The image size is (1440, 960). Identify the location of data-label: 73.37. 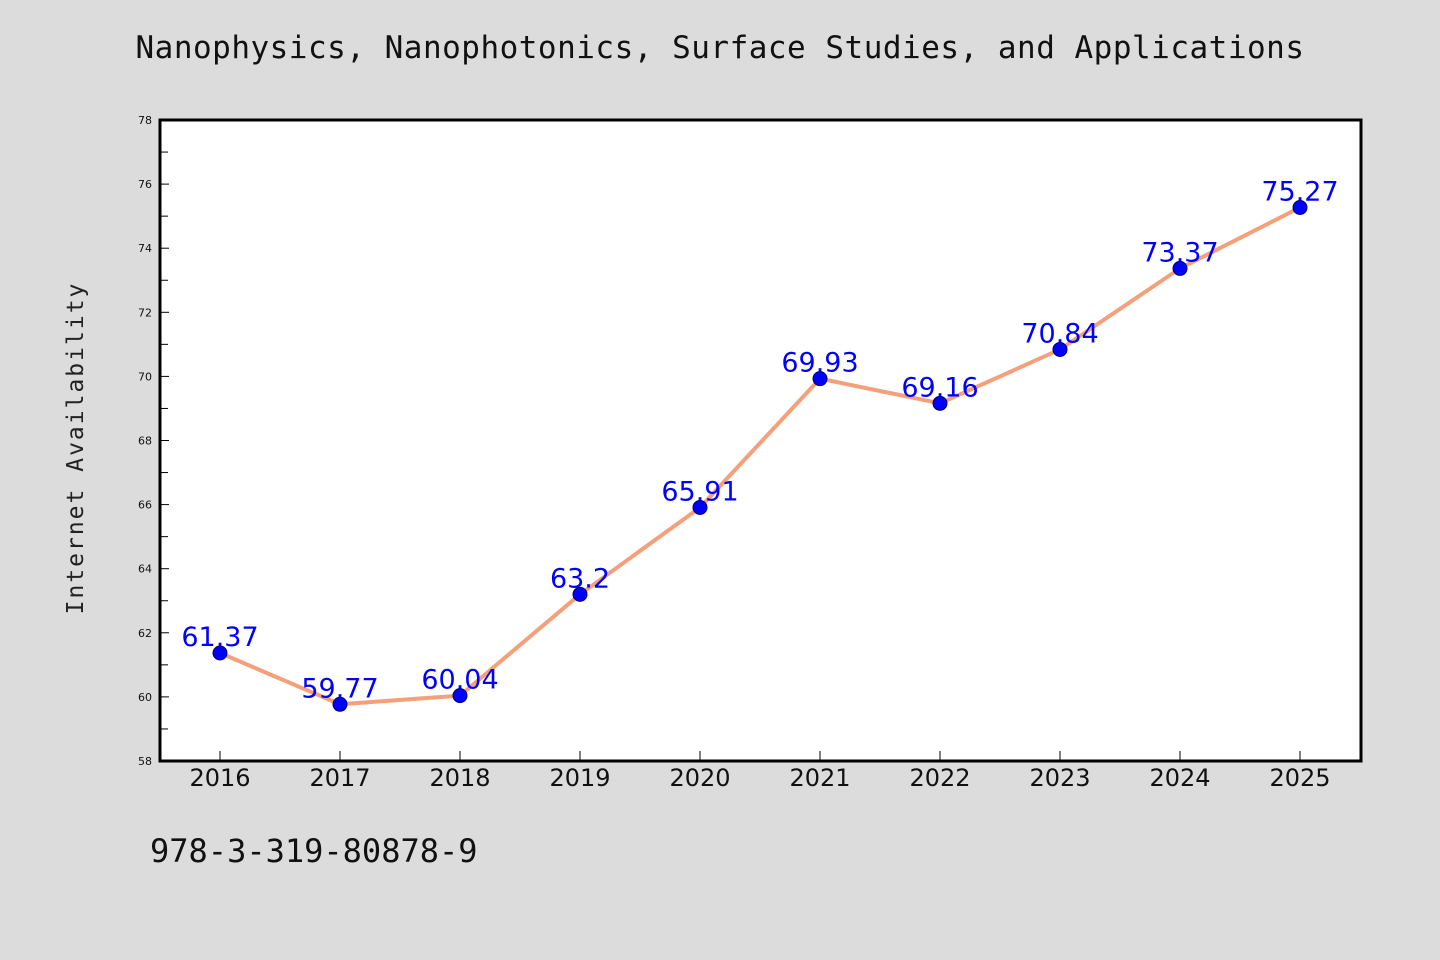
(1179, 252).